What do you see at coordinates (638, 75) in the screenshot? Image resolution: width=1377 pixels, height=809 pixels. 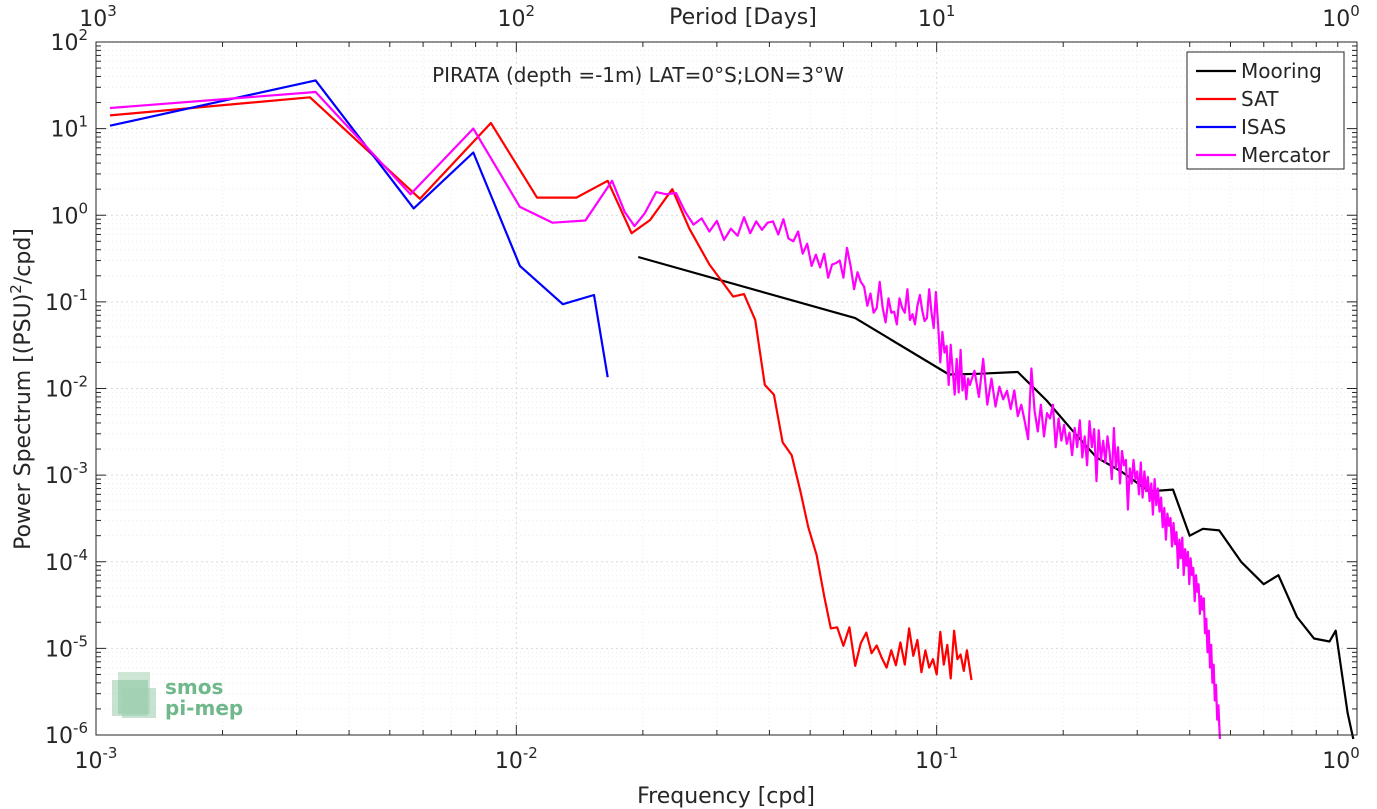 I see `chart-title: PIRATA (depth =-1m) LAT=0°S;LON=3°W` at bounding box center [638, 75].